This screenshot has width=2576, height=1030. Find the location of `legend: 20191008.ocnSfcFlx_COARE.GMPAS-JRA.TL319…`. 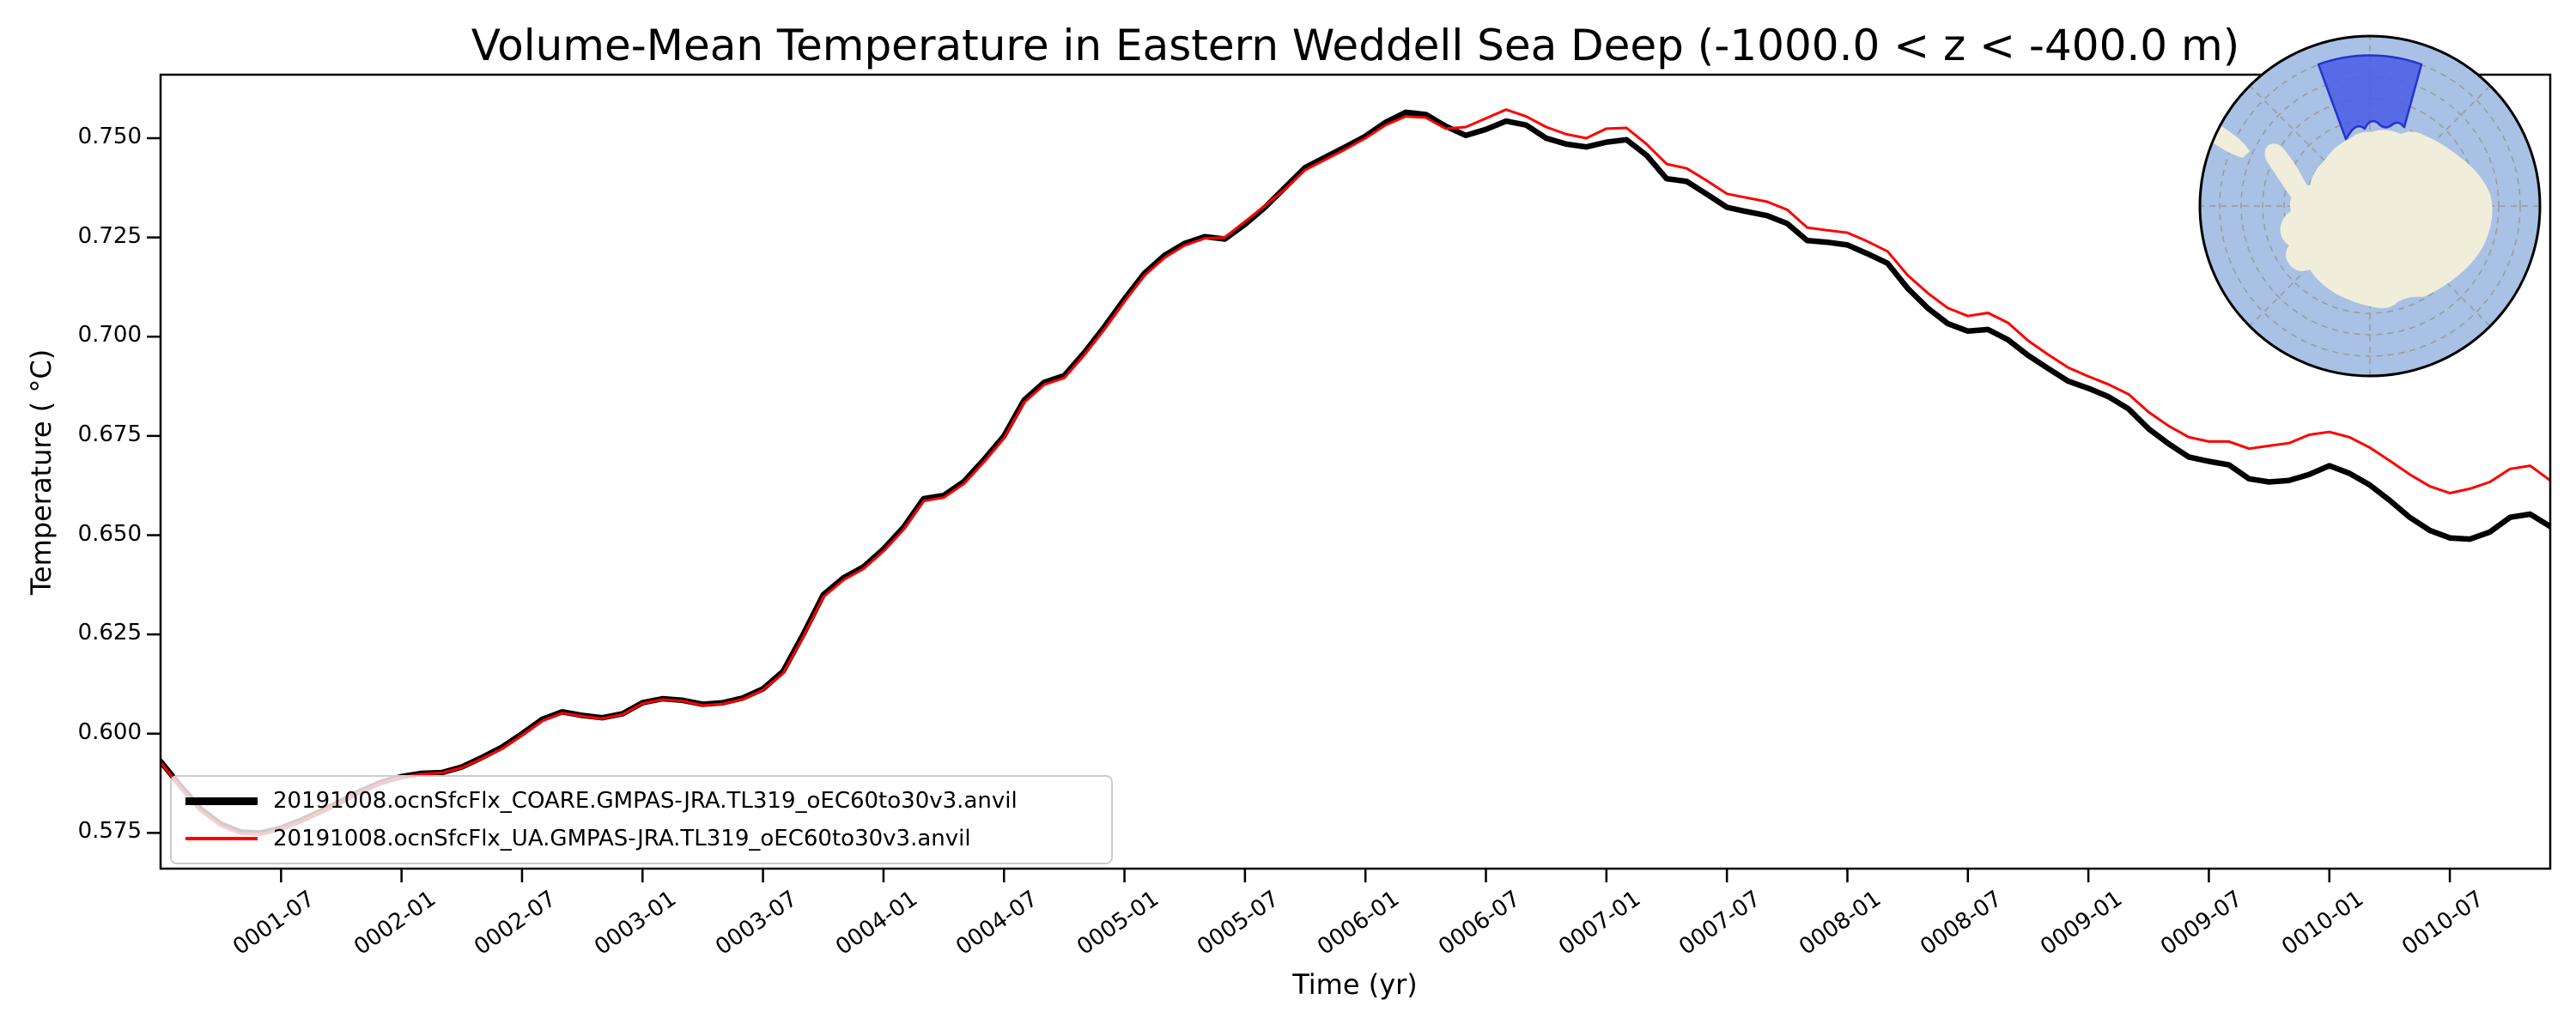

legend: 20191008.ocnSfcFlx_COARE.GMPAS-JRA.TL319… is located at coordinates (641, 819).